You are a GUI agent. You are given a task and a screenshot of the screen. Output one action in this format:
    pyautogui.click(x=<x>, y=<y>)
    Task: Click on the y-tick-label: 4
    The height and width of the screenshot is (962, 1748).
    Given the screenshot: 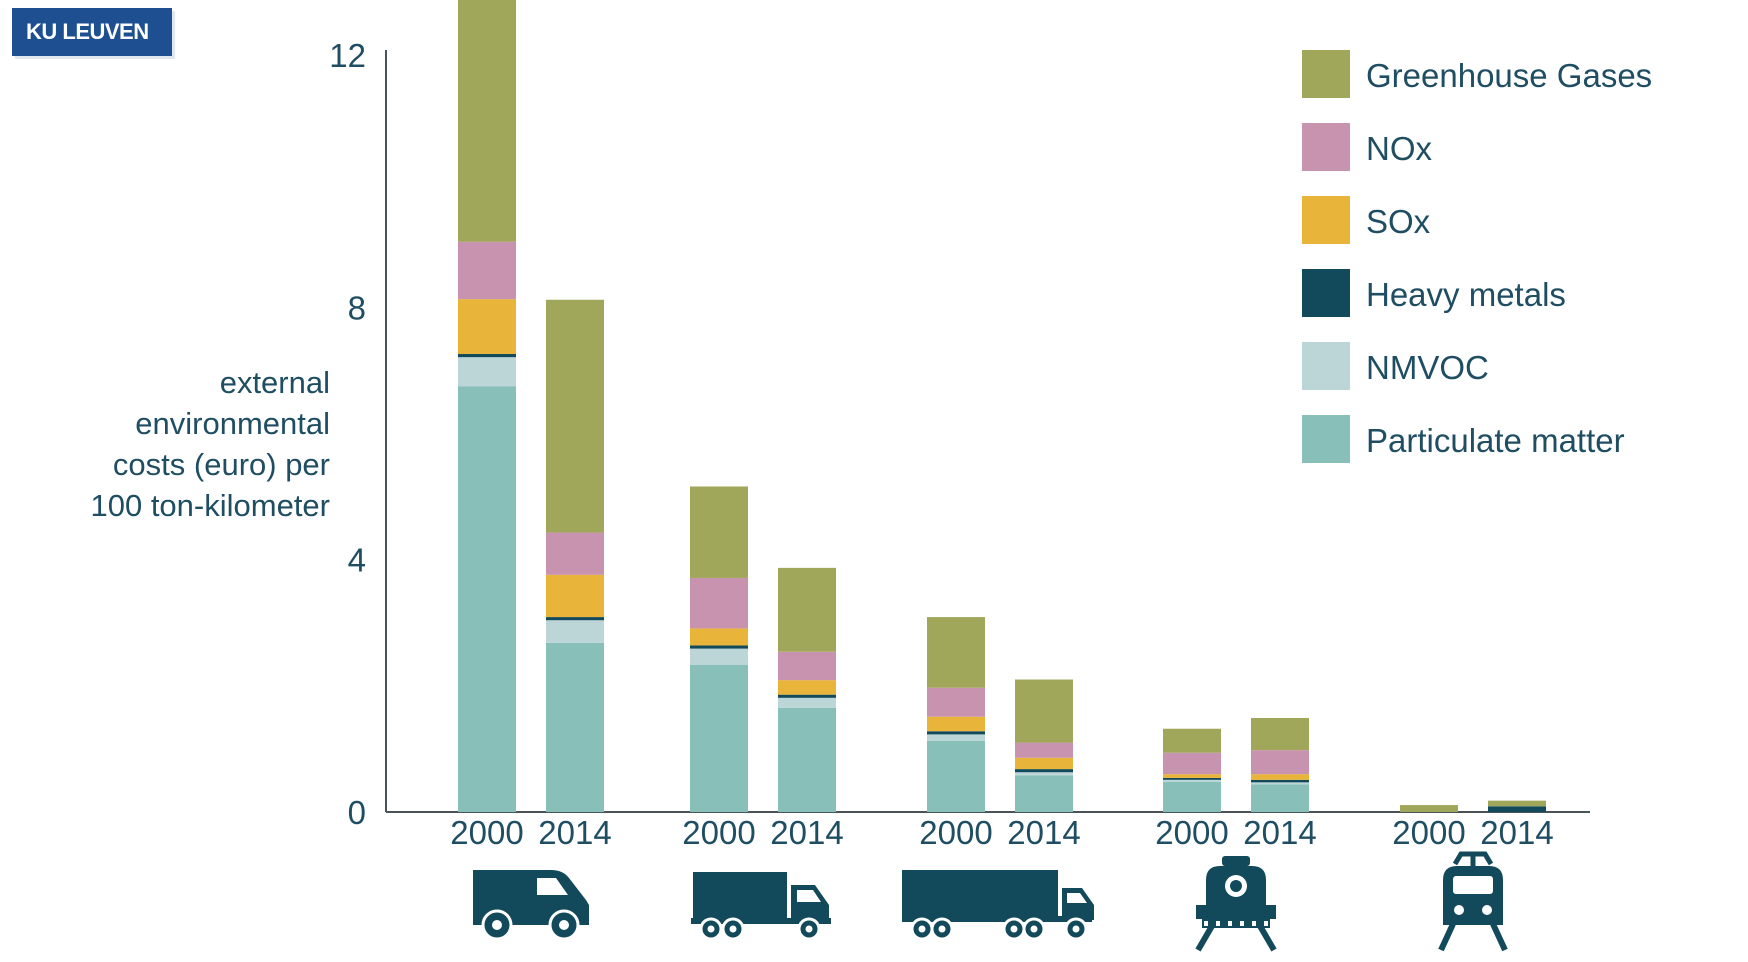 What is the action you would take?
    pyautogui.click(x=357, y=560)
    